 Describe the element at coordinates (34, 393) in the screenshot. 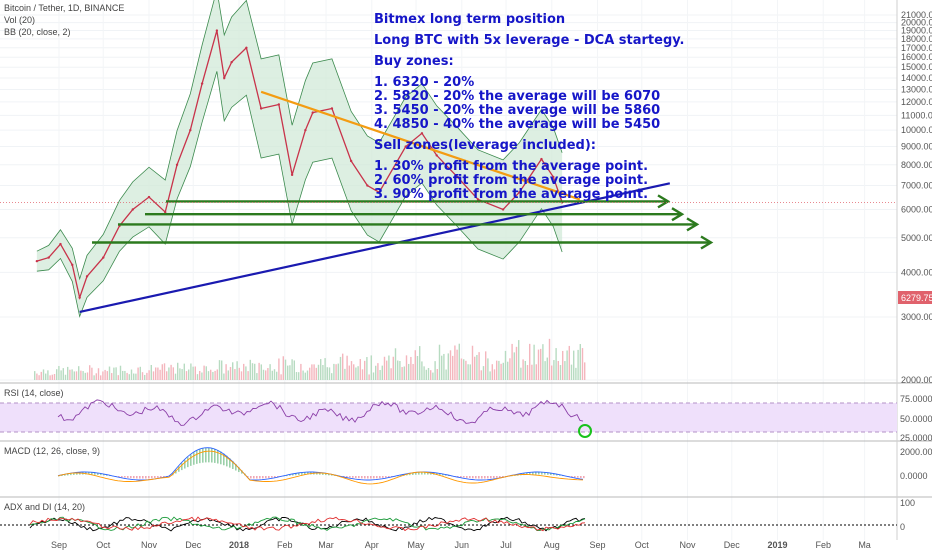

I see `rsi-indicator-label: RSI (14, close)` at that location.